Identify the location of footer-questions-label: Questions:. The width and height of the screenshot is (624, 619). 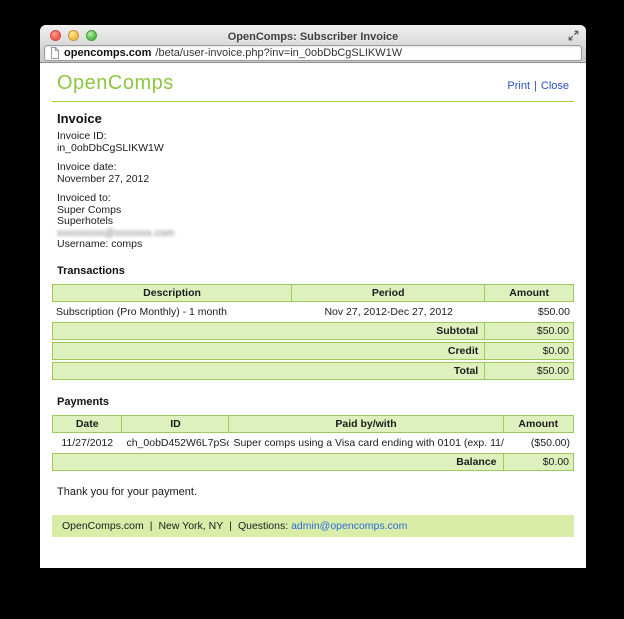
(263, 525).